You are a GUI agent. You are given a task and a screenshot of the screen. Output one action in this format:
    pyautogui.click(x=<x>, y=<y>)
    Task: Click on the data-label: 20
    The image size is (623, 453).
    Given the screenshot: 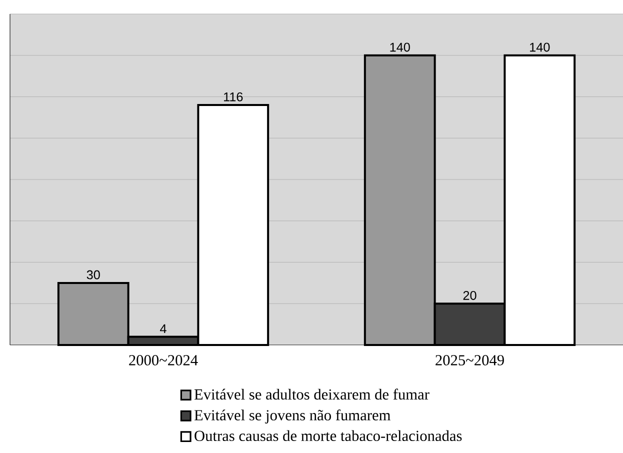 What is the action you would take?
    pyautogui.click(x=469, y=295)
    